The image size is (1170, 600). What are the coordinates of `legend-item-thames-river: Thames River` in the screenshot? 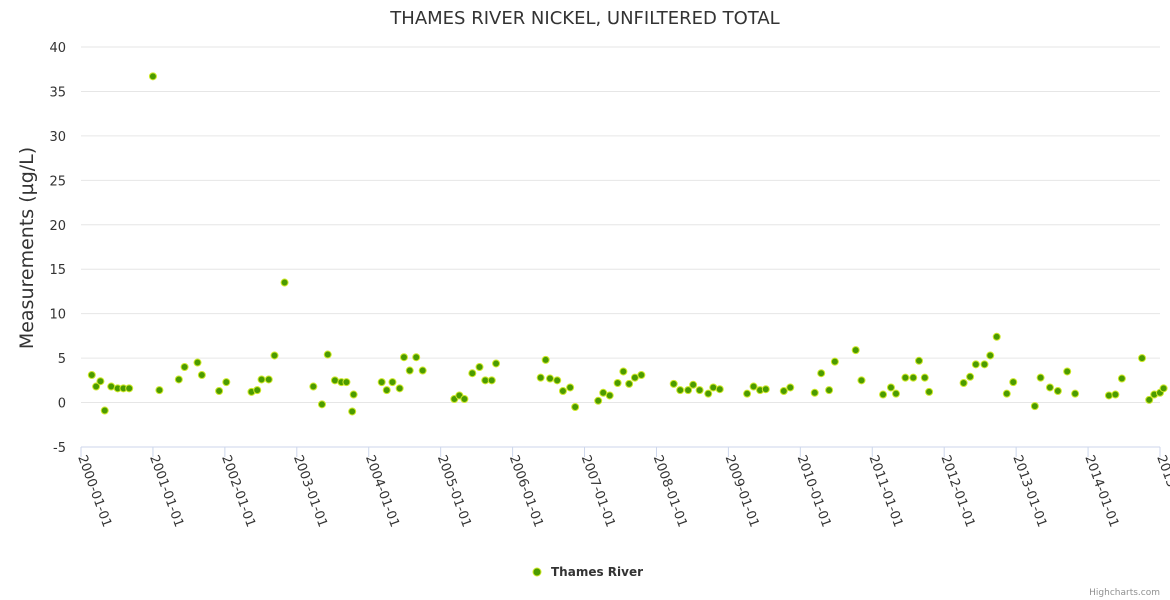 It's located at (597, 572).